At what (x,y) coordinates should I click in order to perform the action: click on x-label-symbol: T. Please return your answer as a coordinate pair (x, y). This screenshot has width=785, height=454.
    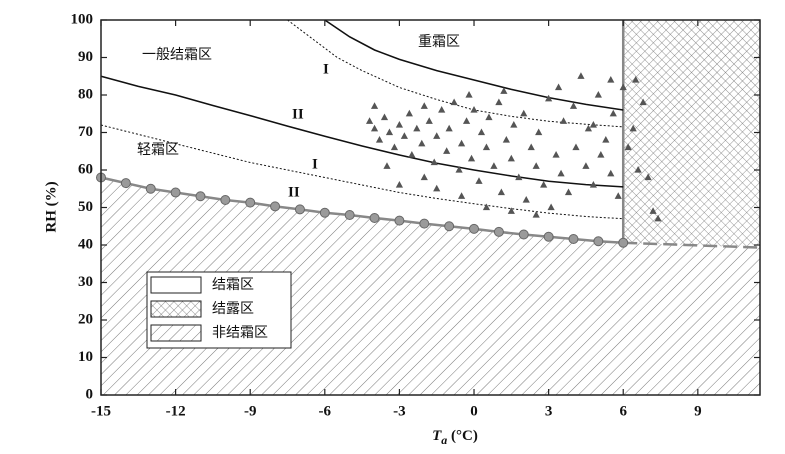
    Looking at the image, I should click on (437, 436).